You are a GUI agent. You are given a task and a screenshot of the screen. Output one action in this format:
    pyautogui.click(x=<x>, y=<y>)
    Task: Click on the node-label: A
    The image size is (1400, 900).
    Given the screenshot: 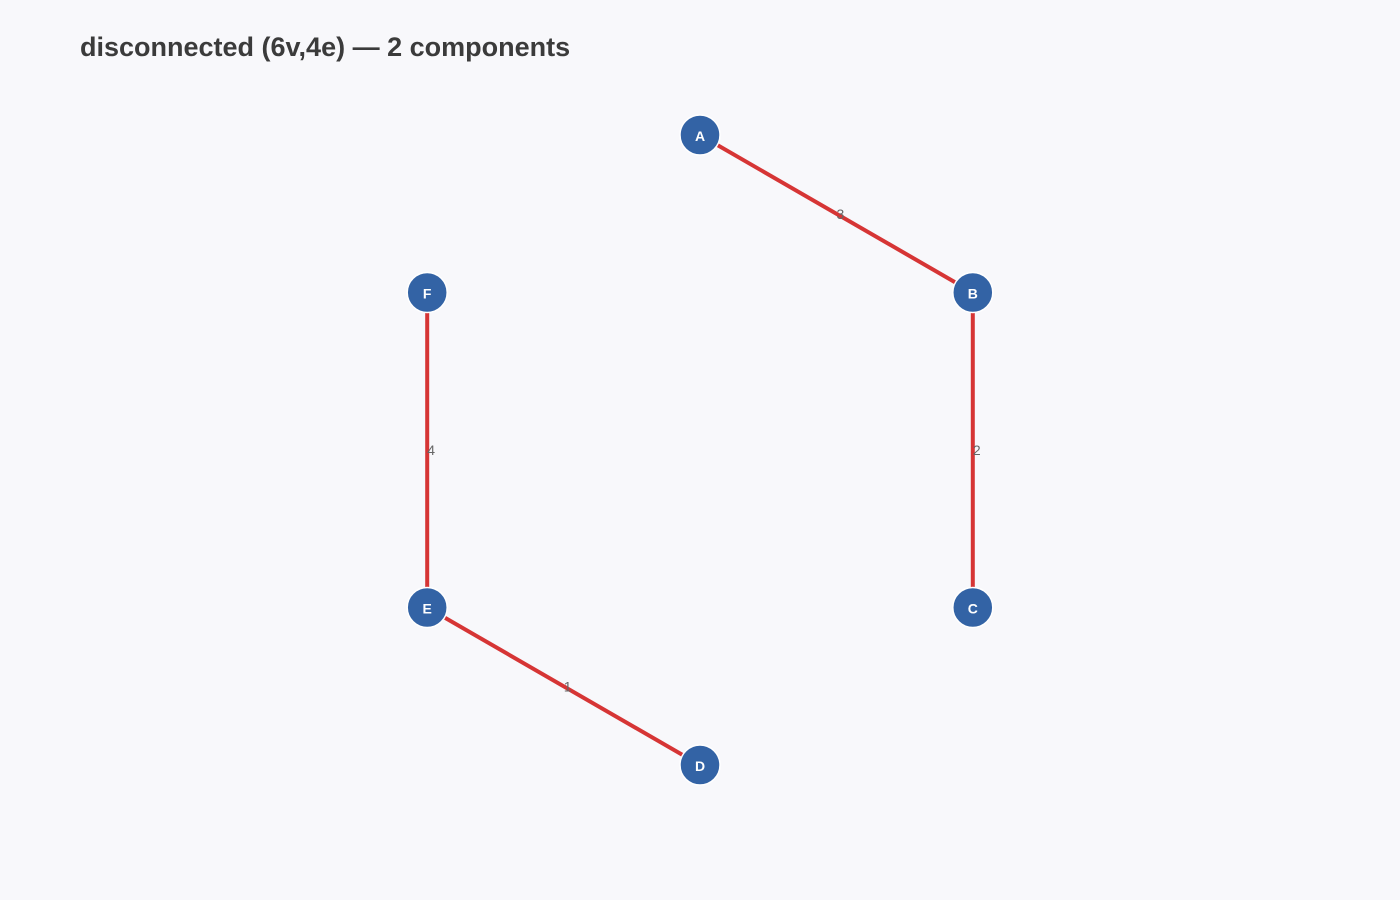 What is the action you would take?
    pyautogui.click(x=700, y=136)
    